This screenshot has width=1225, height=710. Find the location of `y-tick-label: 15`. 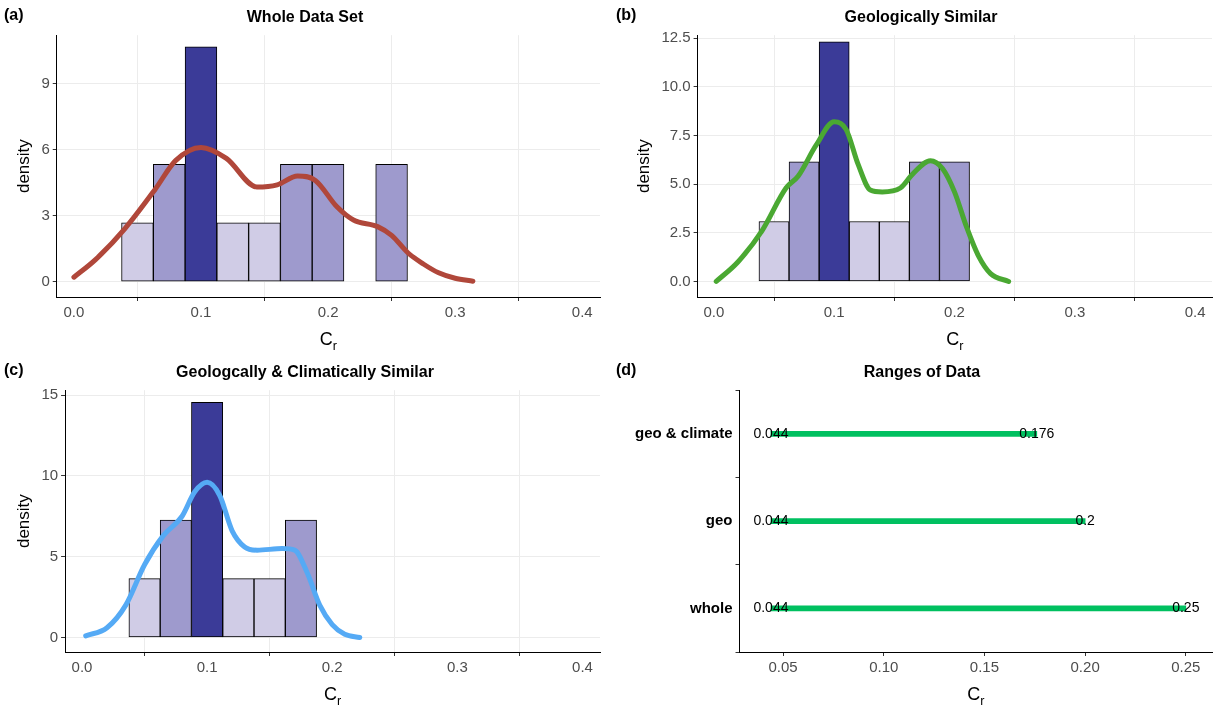

y-tick-label: 15 is located at coordinates (50, 394).